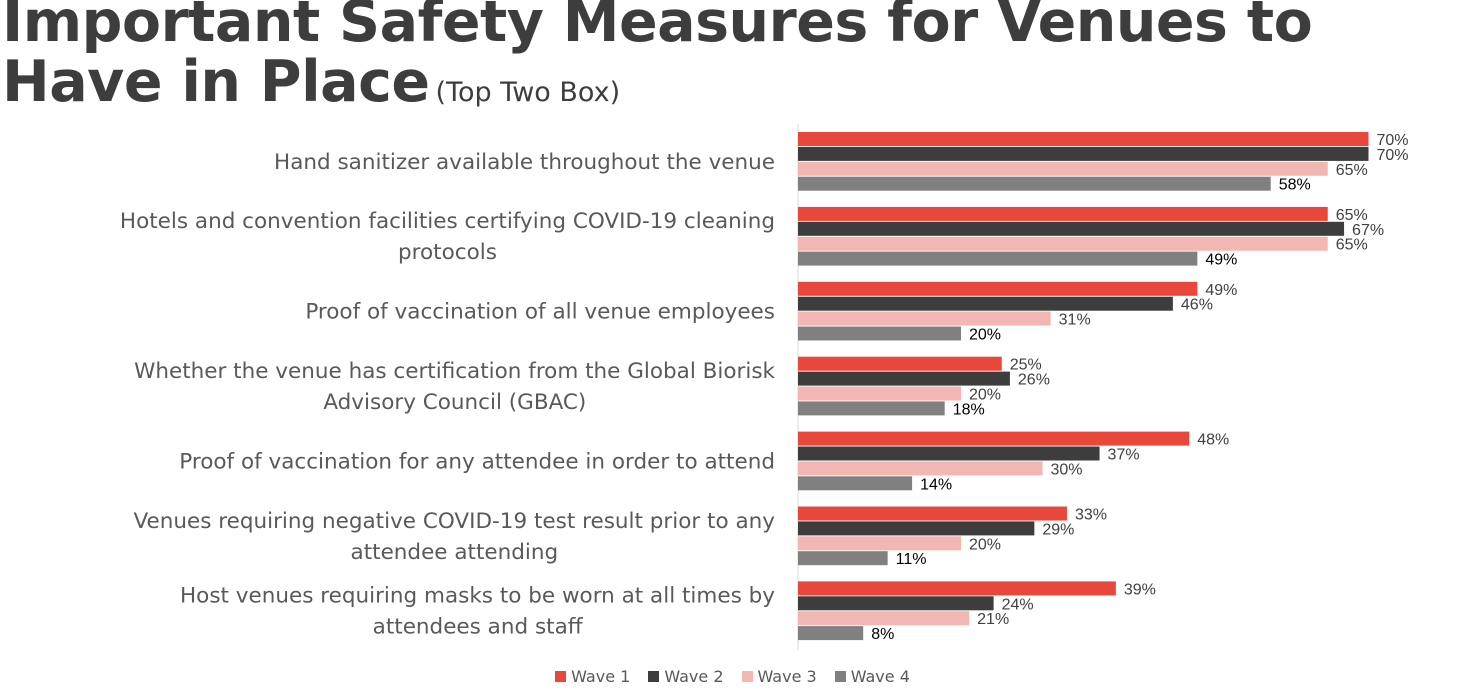  Describe the element at coordinates (1075, 320) in the screenshot. I see `data-label: 31%` at that location.